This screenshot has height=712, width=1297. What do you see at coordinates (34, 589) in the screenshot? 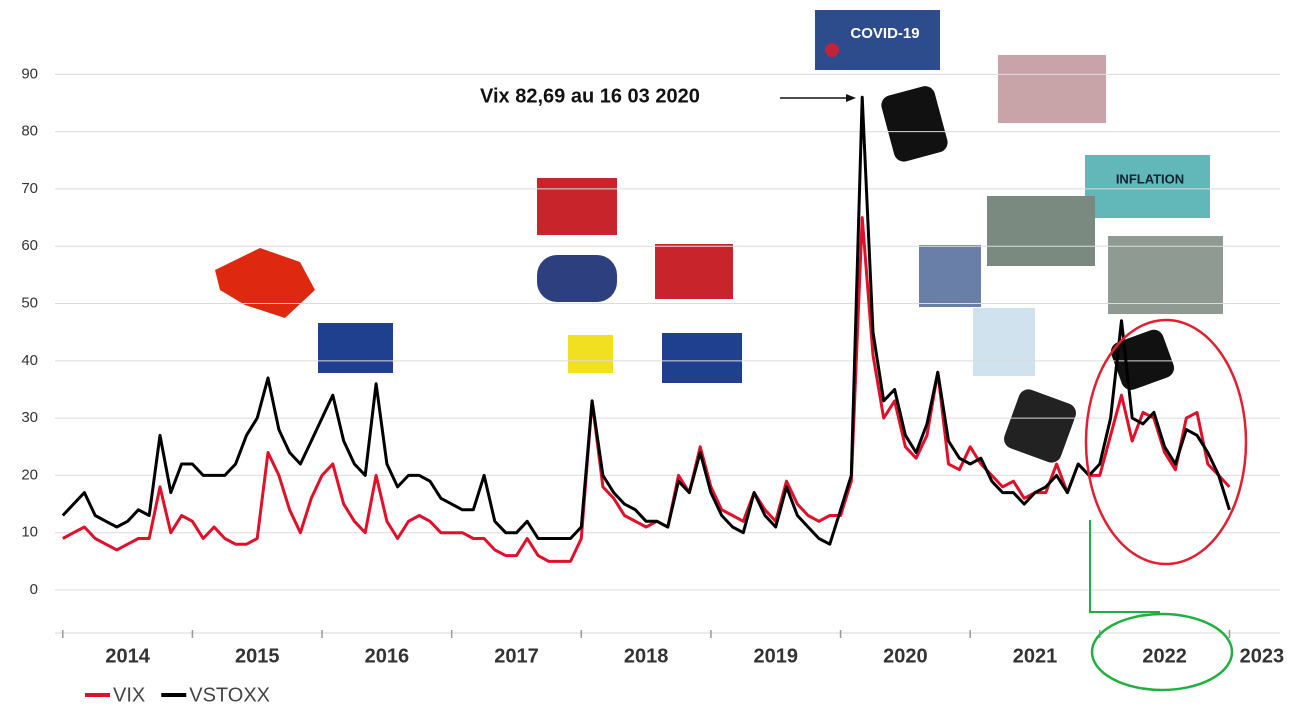
I see `y-tick-label: 0` at bounding box center [34, 589].